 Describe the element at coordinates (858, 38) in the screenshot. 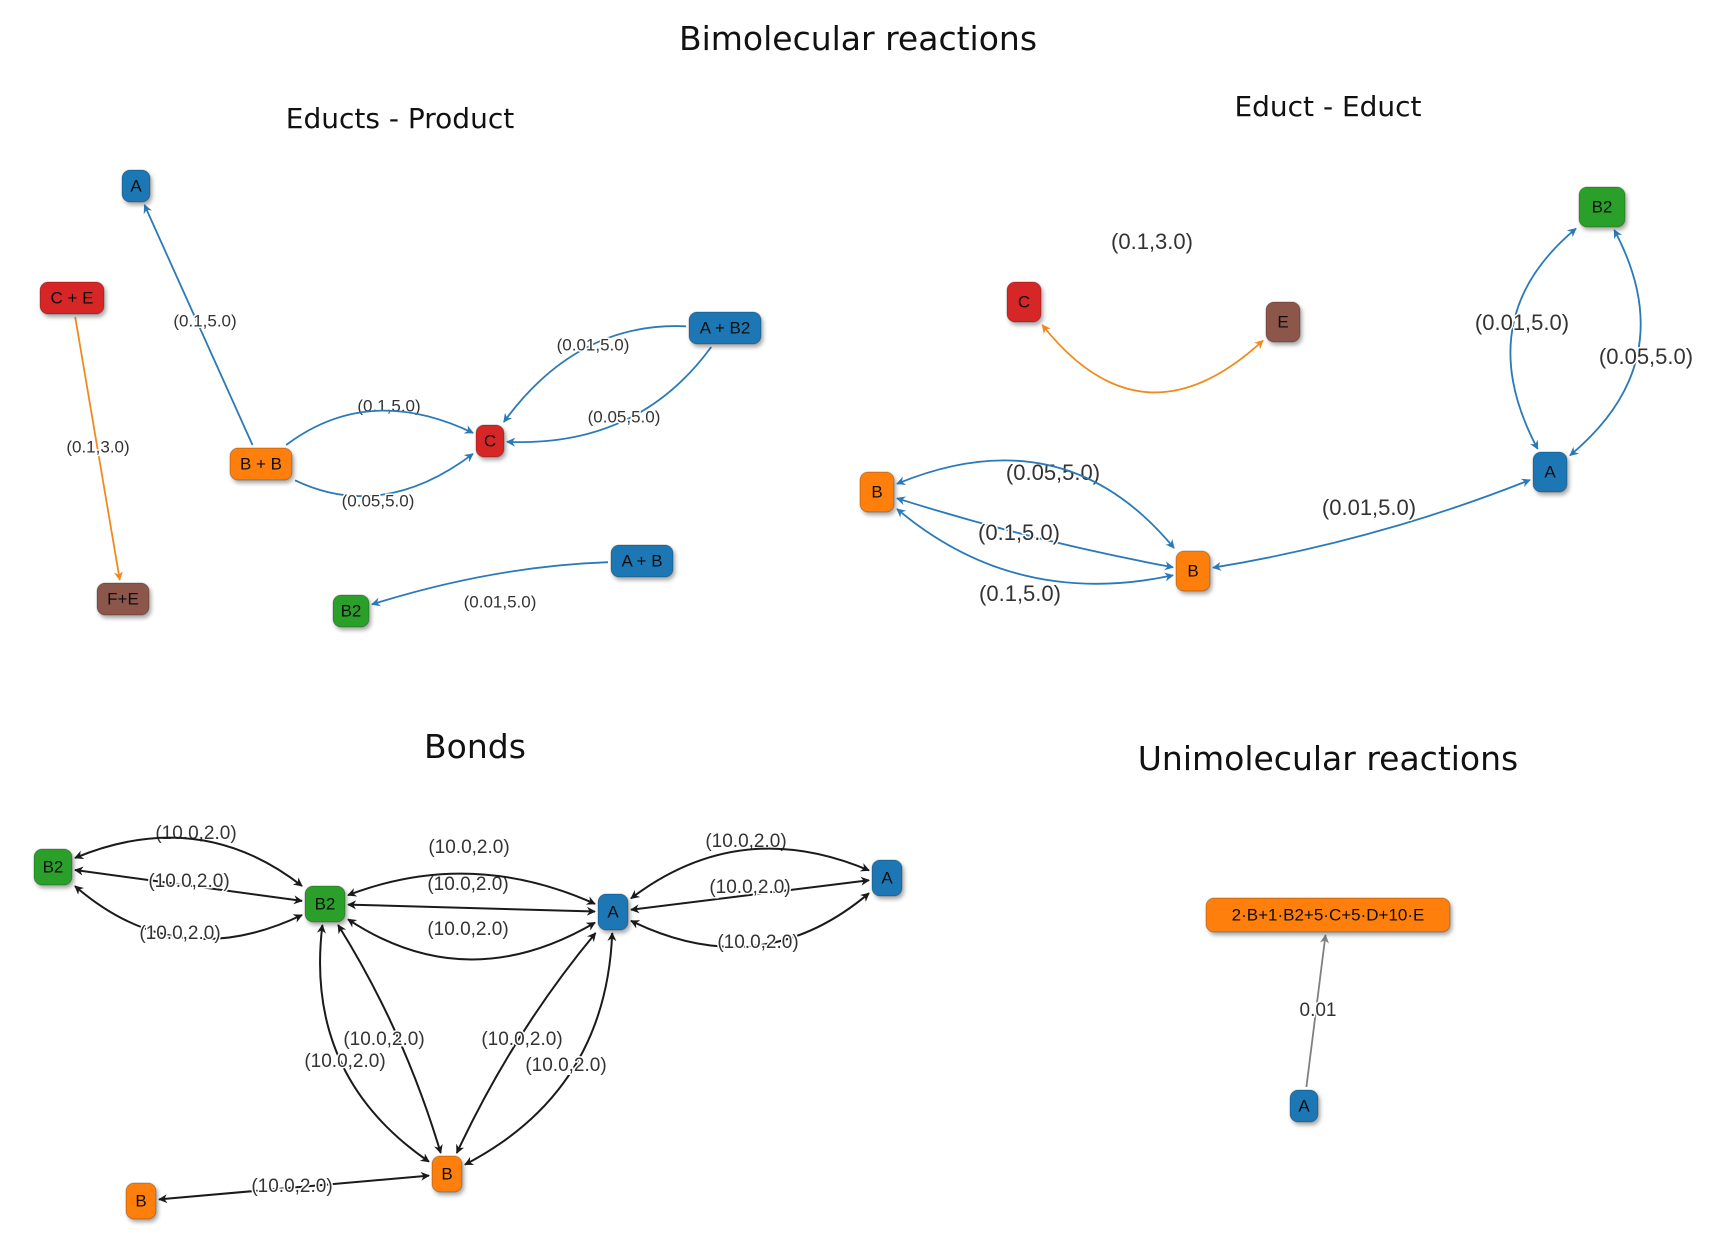

I see `page-title: Bimolecular reactions` at that location.